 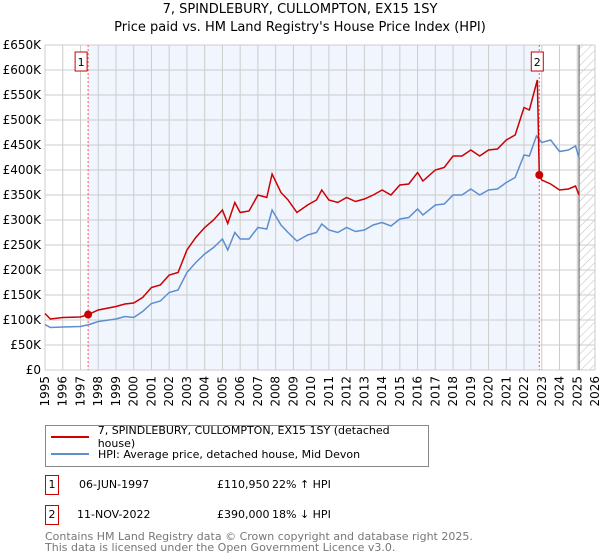 I want to click on sale-label: 1, so click(x=81, y=62).